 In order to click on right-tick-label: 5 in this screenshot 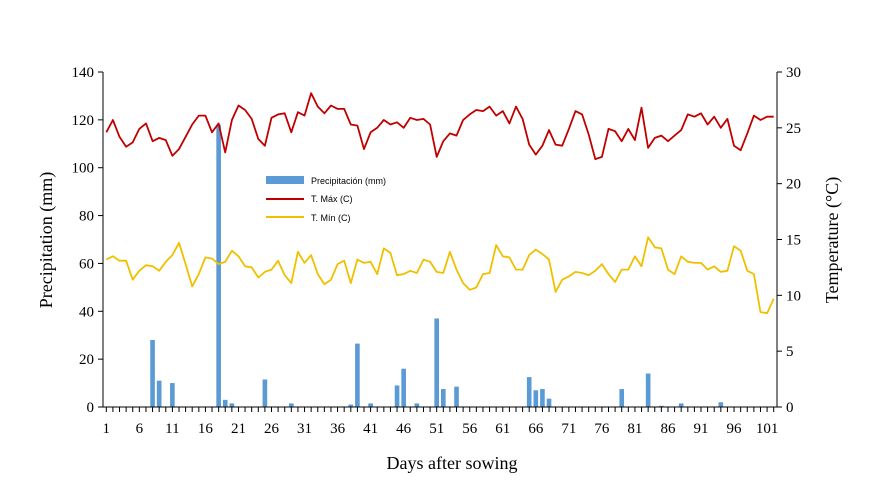, I will do `click(790, 352)`.